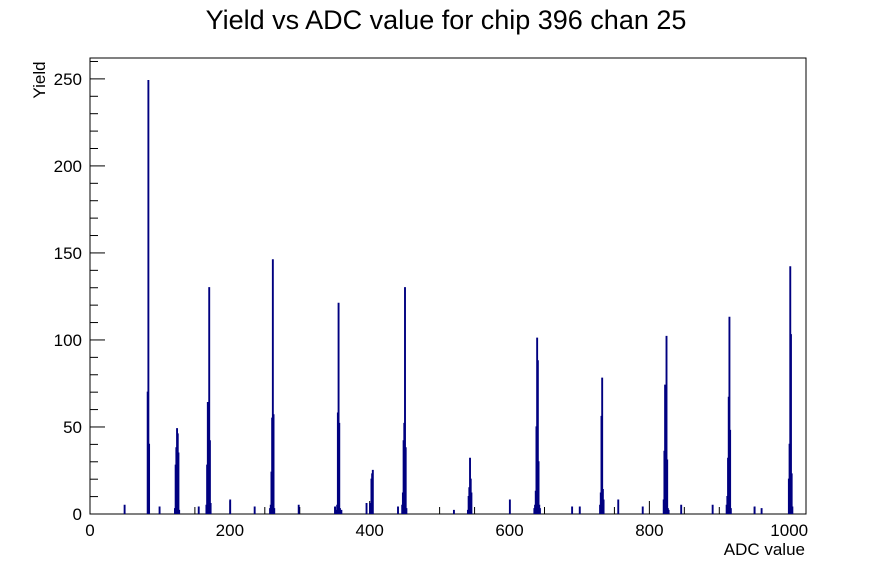  What do you see at coordinates (68, 340) in the screenshot?
I see `y-tick-label: 100` at bounding box center [68, 340].